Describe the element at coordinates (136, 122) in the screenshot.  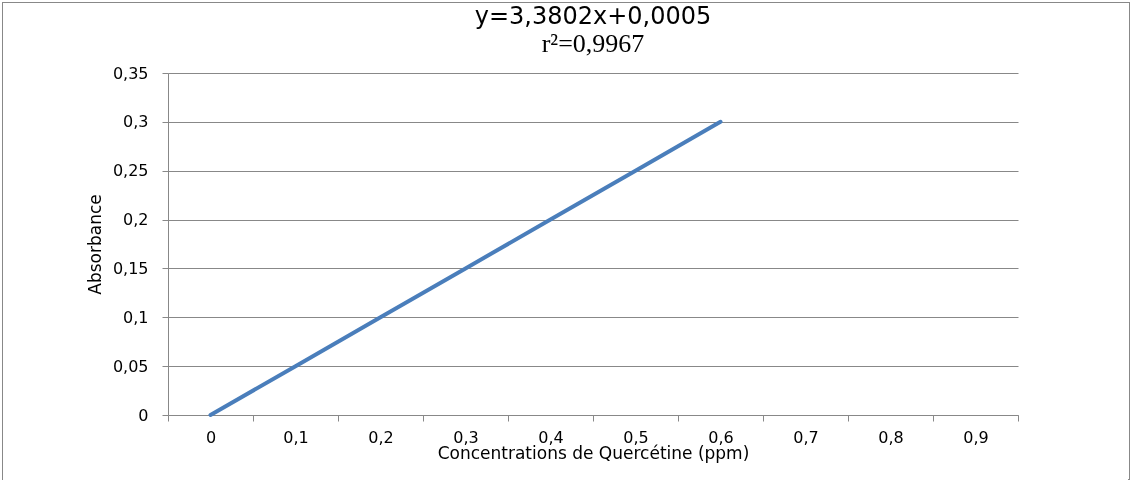
I see `y-tick-label: 0,3` at that location.